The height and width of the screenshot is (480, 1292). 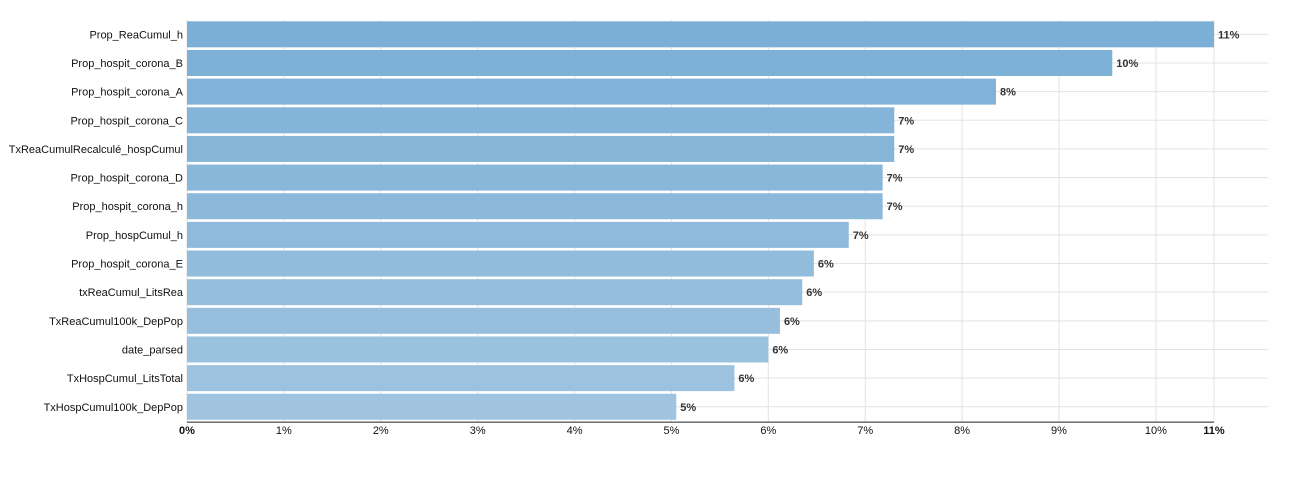 I want to click on category-label: txReaCumul_LitsRea, so click(x=131, y=293).